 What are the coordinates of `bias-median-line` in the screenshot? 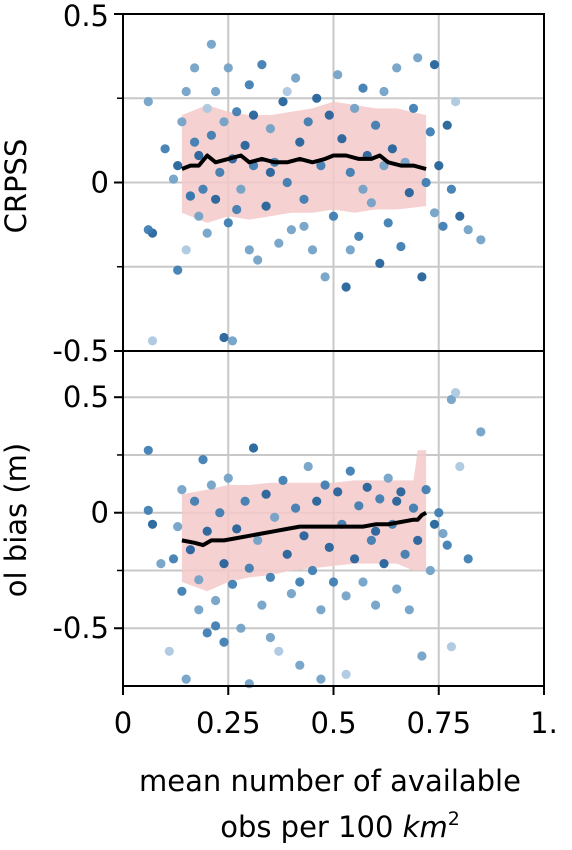 It's located at (304, 529).